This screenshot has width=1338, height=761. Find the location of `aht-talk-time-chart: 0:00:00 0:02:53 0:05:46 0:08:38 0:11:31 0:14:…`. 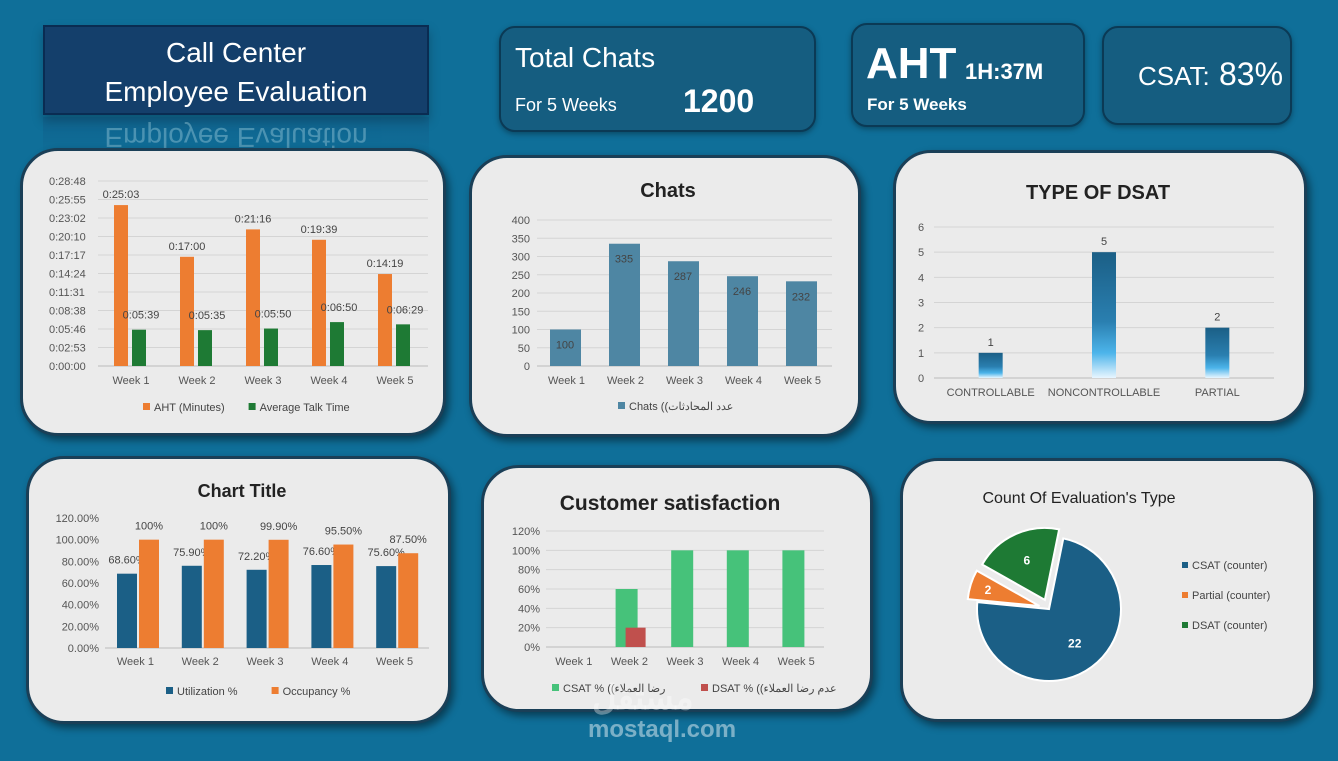

aht-talk-time-chart: 0:00:00 0:02:53 0:05:46 0:08:38 0:11:31 0:14:… is located at coordinates (238, 295).